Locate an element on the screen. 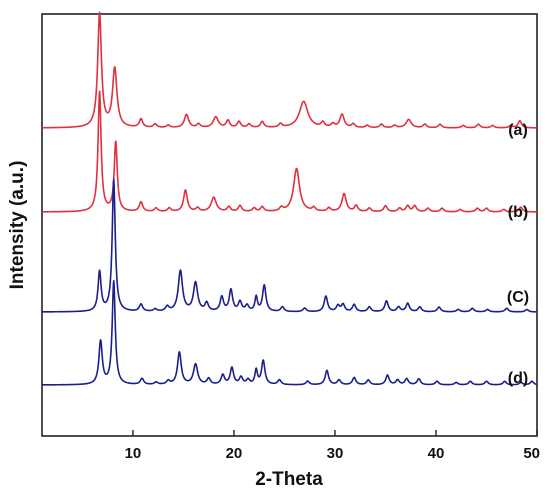  x-tick-label: 30 is located at coordinates (335, 453).